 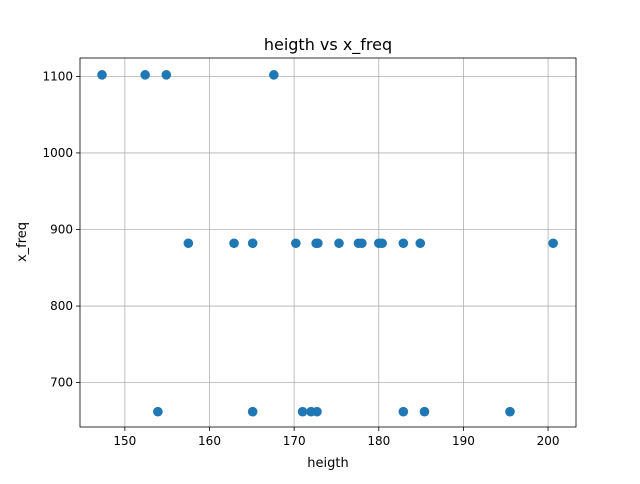 What do you see at coordinates (57, 76) in the screenshot?
I see `y-tick-label: 1100` at bounding box center [57, 76].